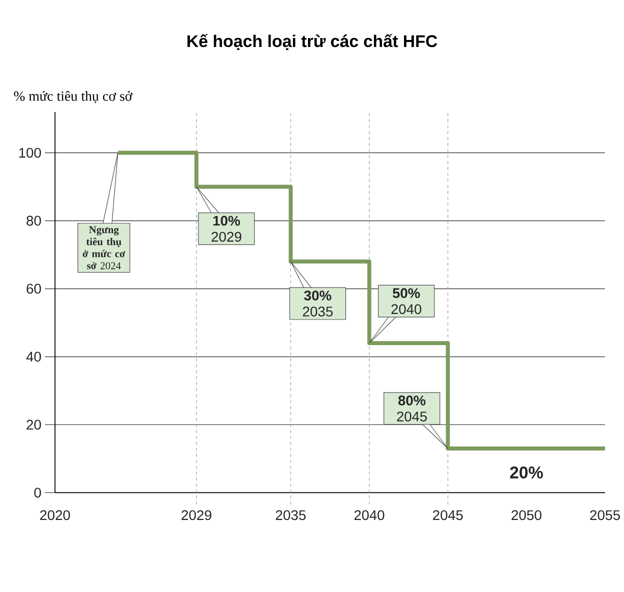  I want to click on y-tick-label: 80, so click(33, 221).